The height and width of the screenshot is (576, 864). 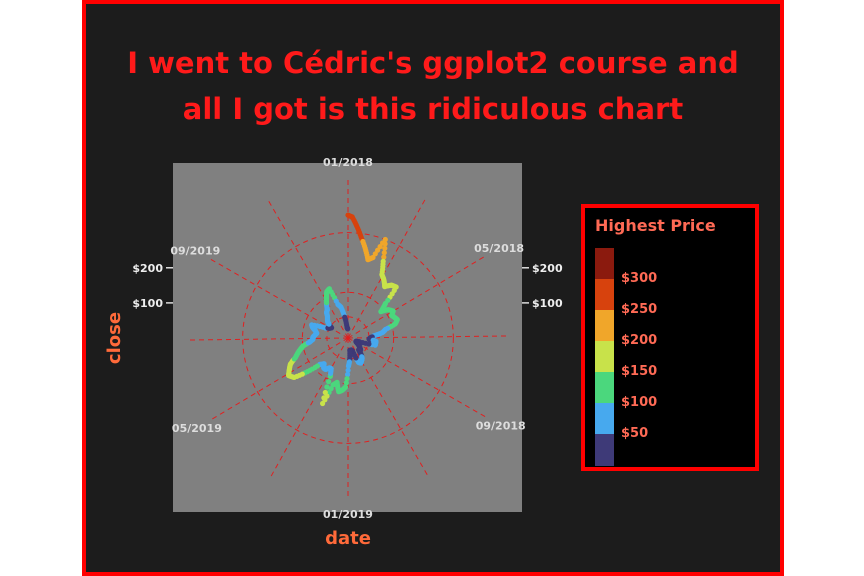 I want to click on legend-title: Highest Price, so click(x=655, y=225).